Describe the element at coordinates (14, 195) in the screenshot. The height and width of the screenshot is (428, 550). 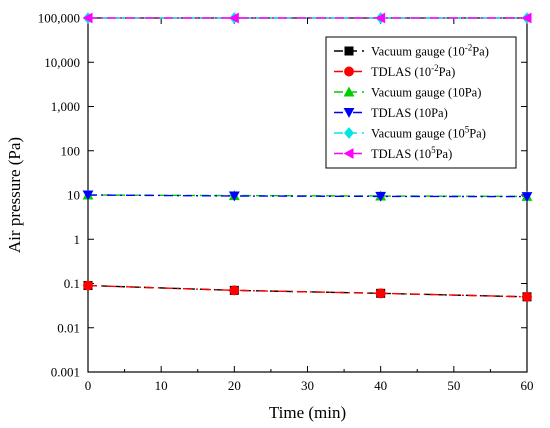
I see `y-axis-title: Air pressure (Pa)` at that location.